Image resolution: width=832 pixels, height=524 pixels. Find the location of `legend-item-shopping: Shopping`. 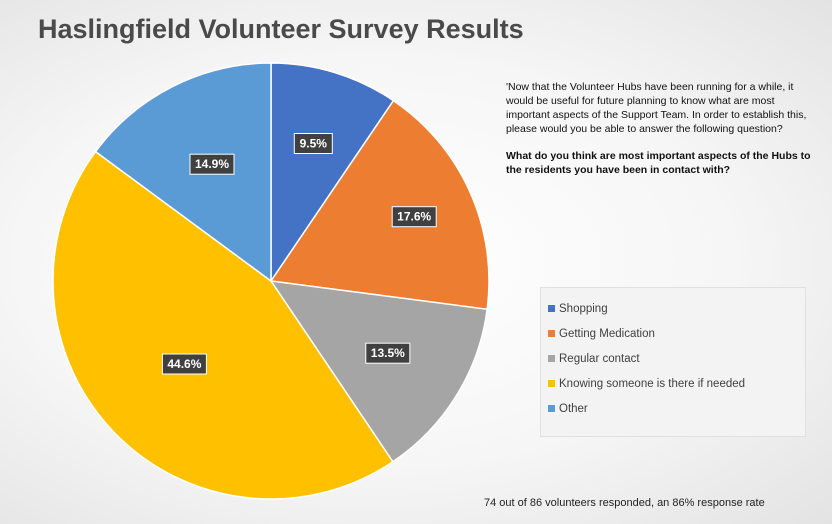

legend-item-shopping: Shopping is located at coordinates (676, 308).